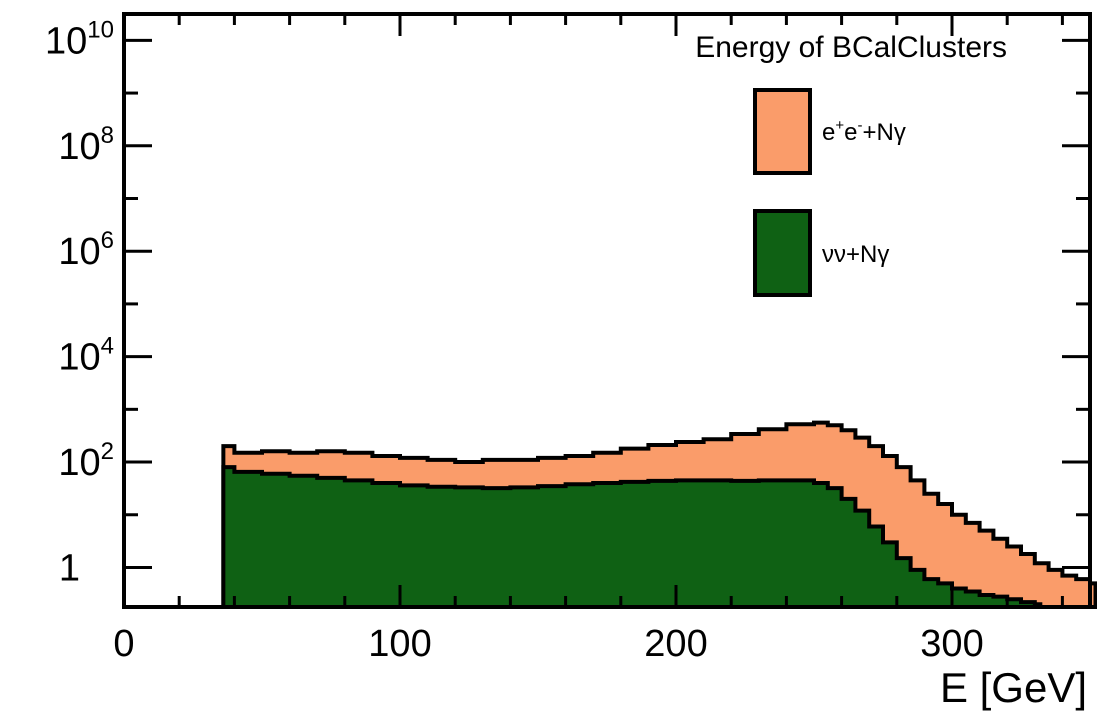  What do you see at coordinates (951, 644) in the screenshot?
I see `x-tick-label: 300` at bounding box center [951, 644].